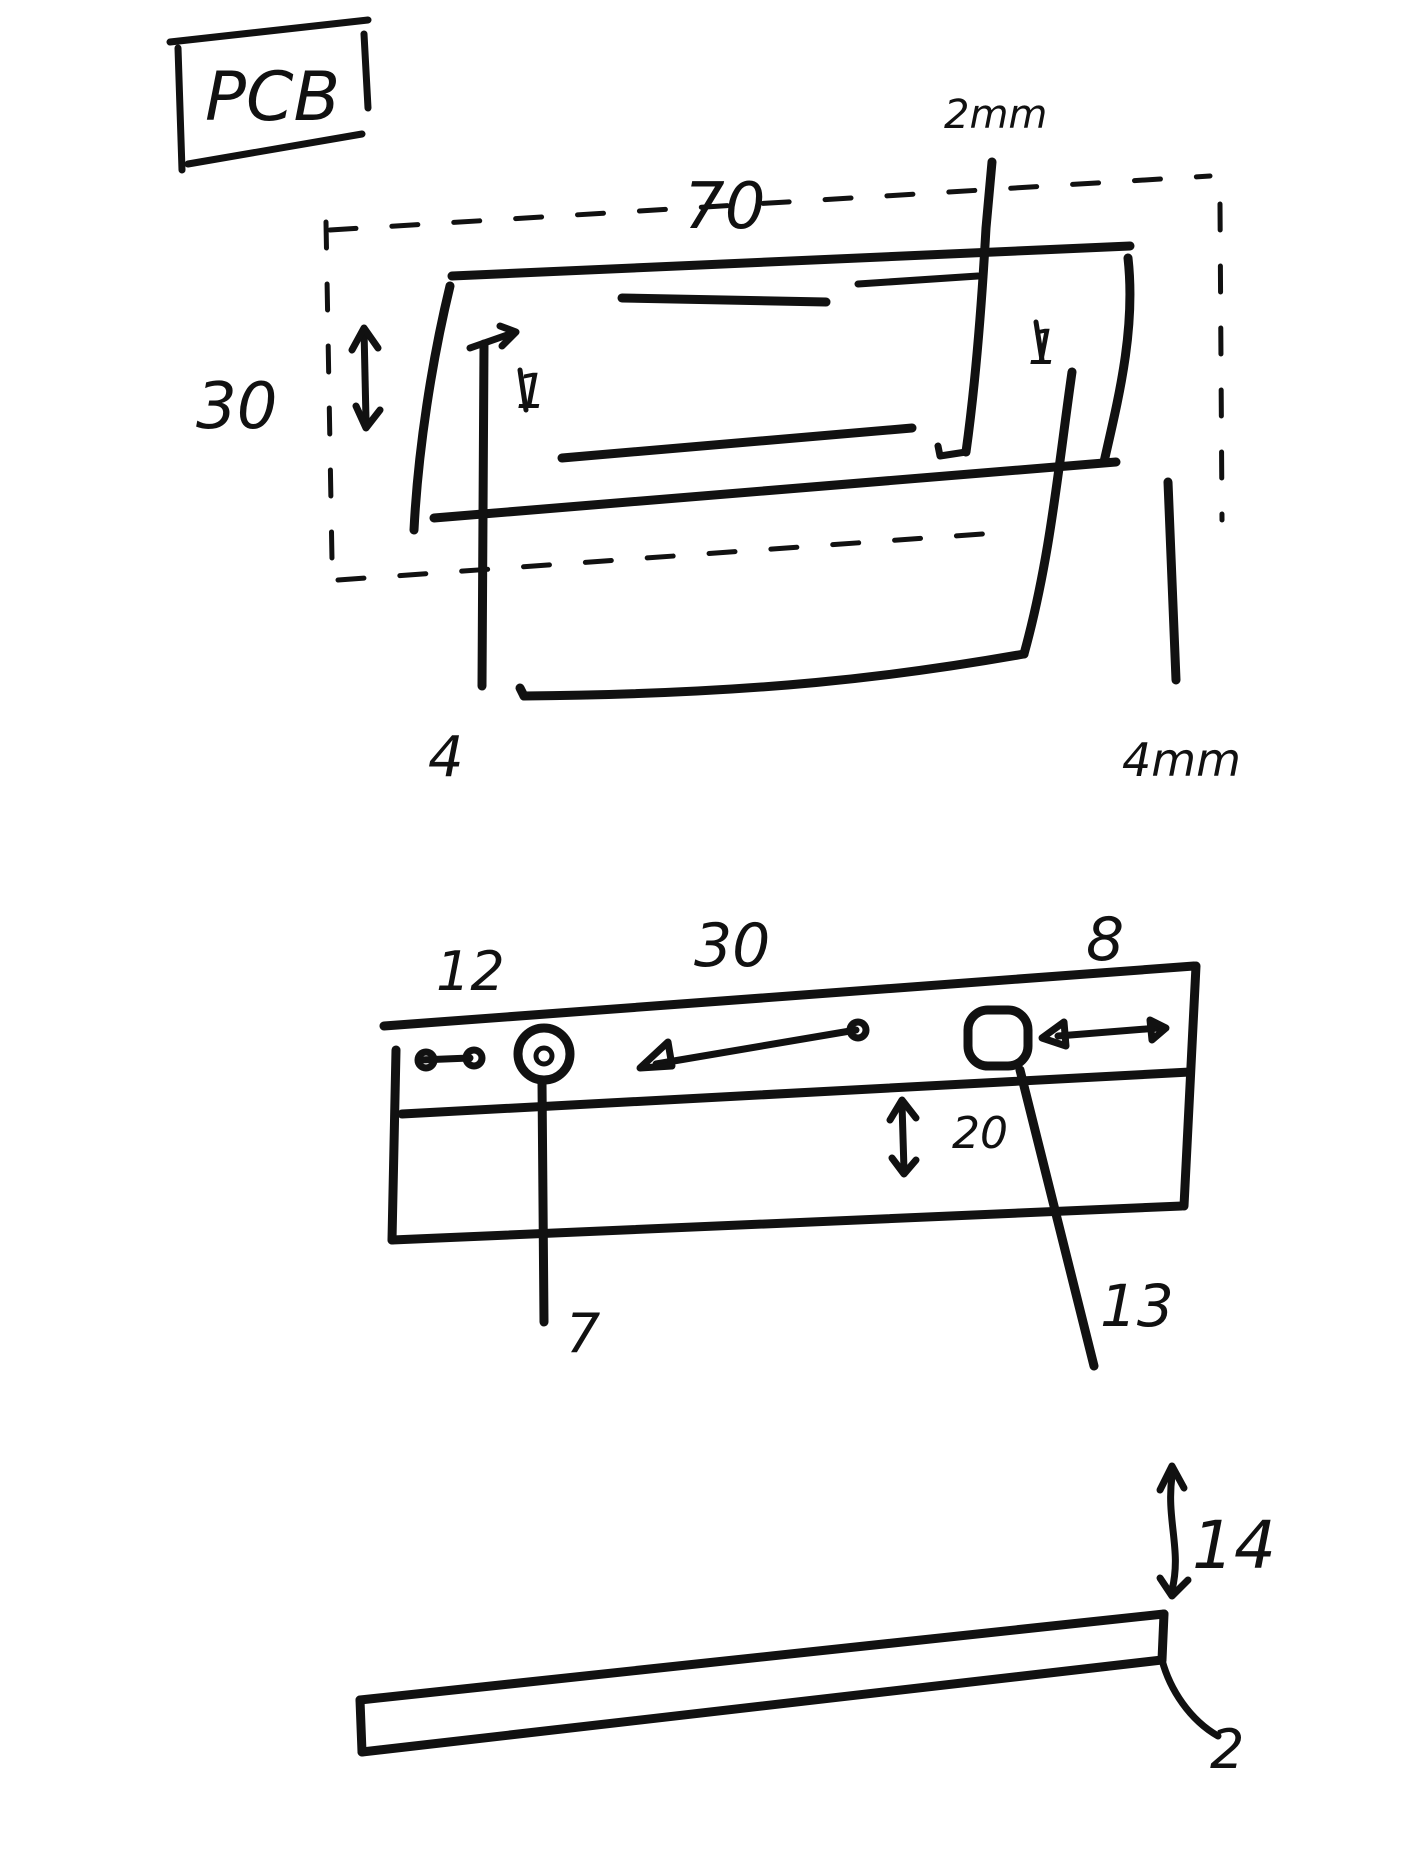 This screenshot has width=1404, height=1872. I want to click on profile-bottom, so click(762, 1706).